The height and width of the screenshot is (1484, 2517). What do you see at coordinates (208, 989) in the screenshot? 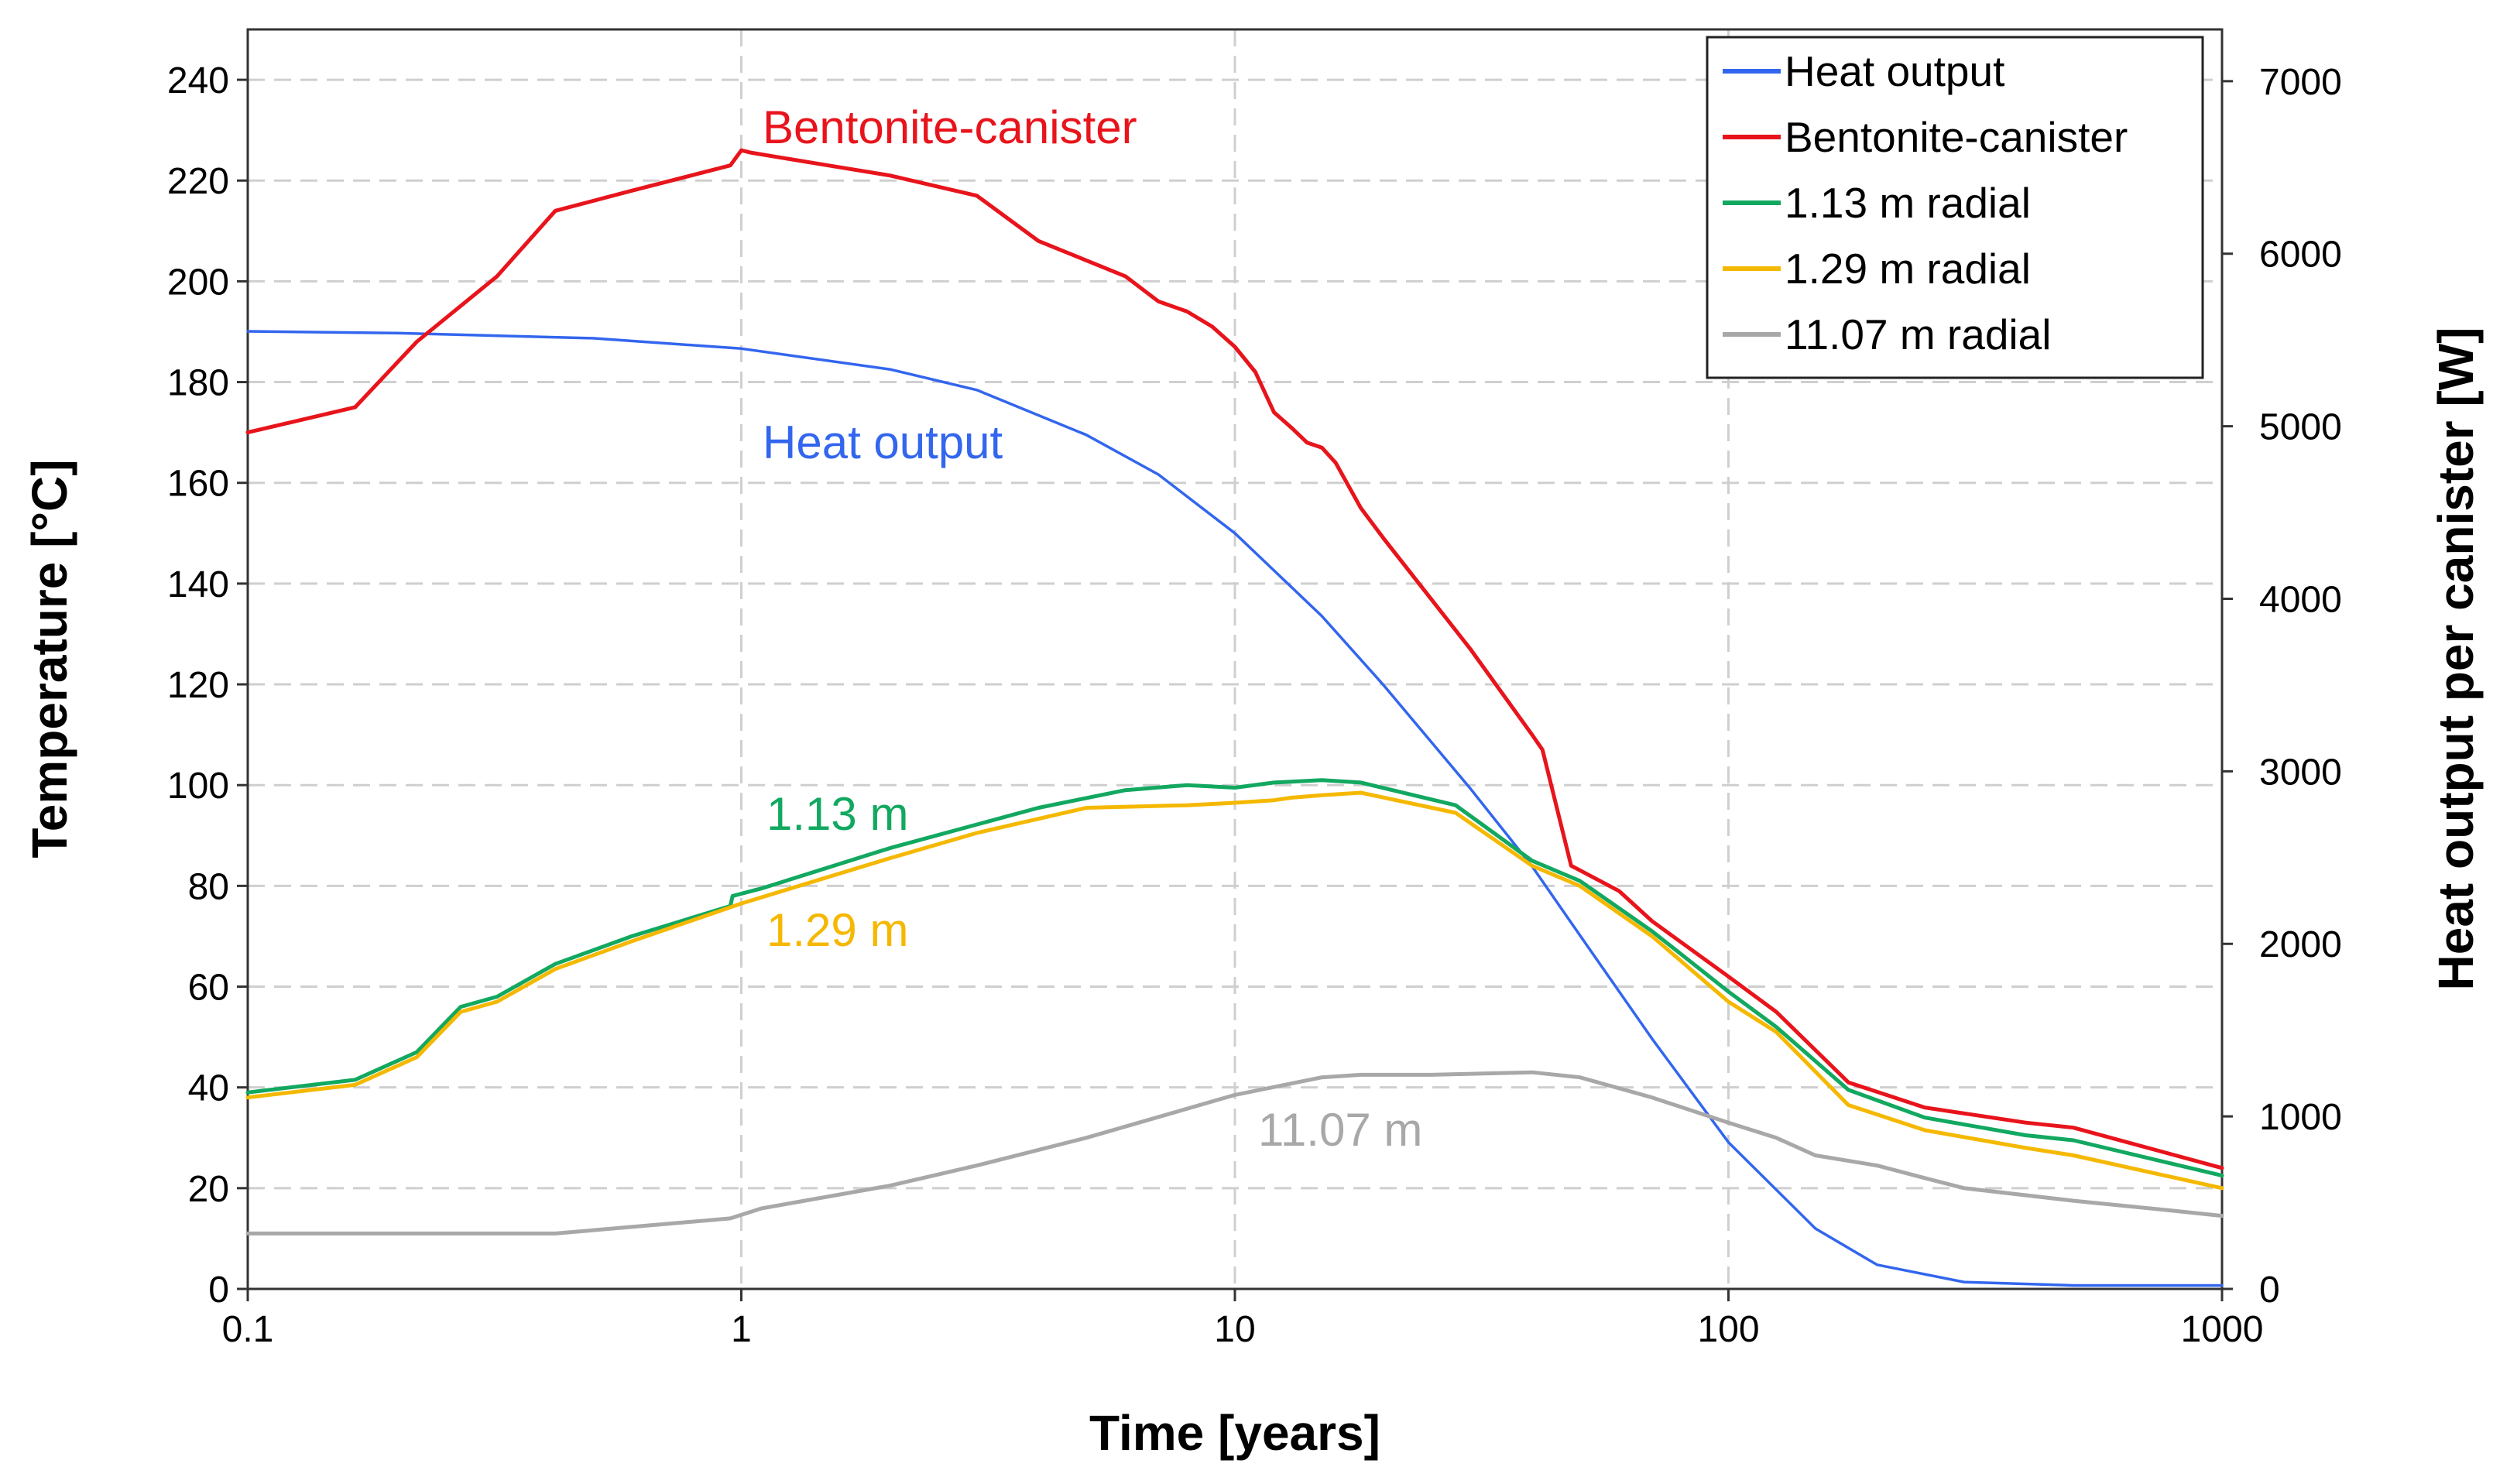
I see `y-tick-label: 60` at bounding box center [208, 989].